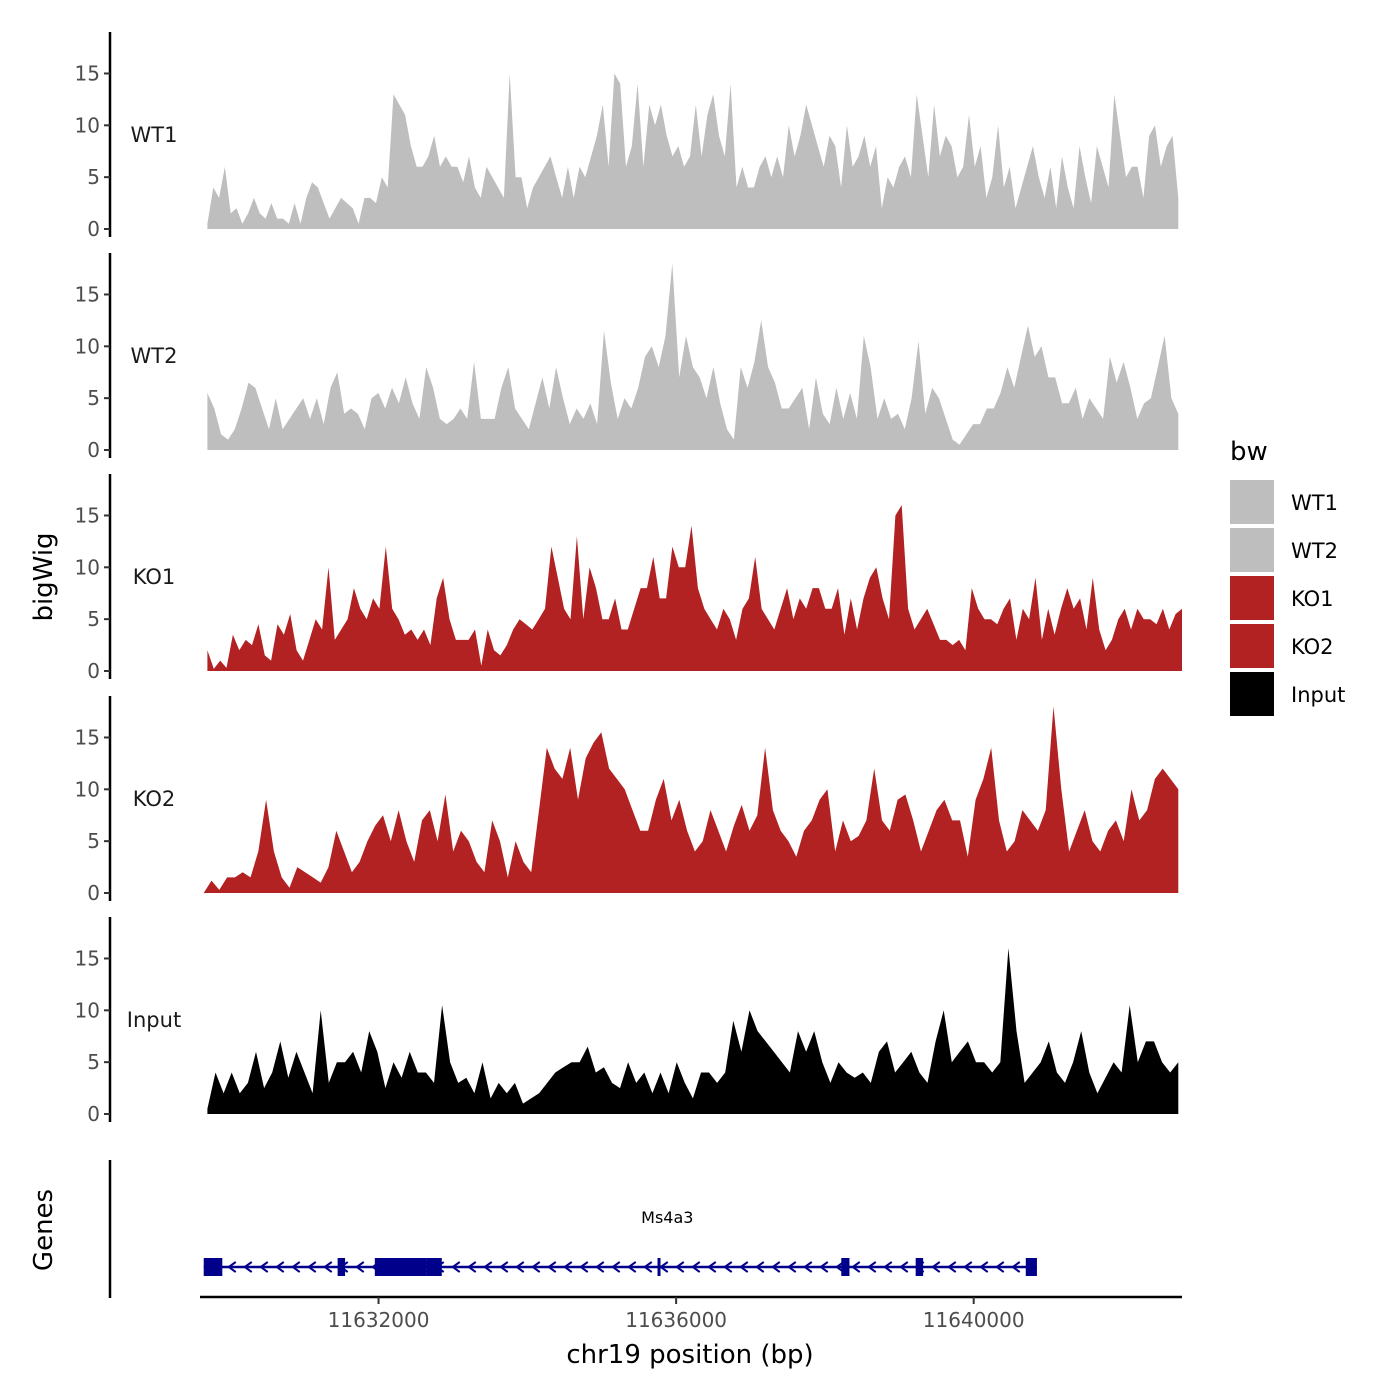 The image size is (1400, 1400). What do you see at coordinates (1314, 551) in the screenshot?
I see `legend-label-wt2: WT2` at bounding box center [1314, 551].